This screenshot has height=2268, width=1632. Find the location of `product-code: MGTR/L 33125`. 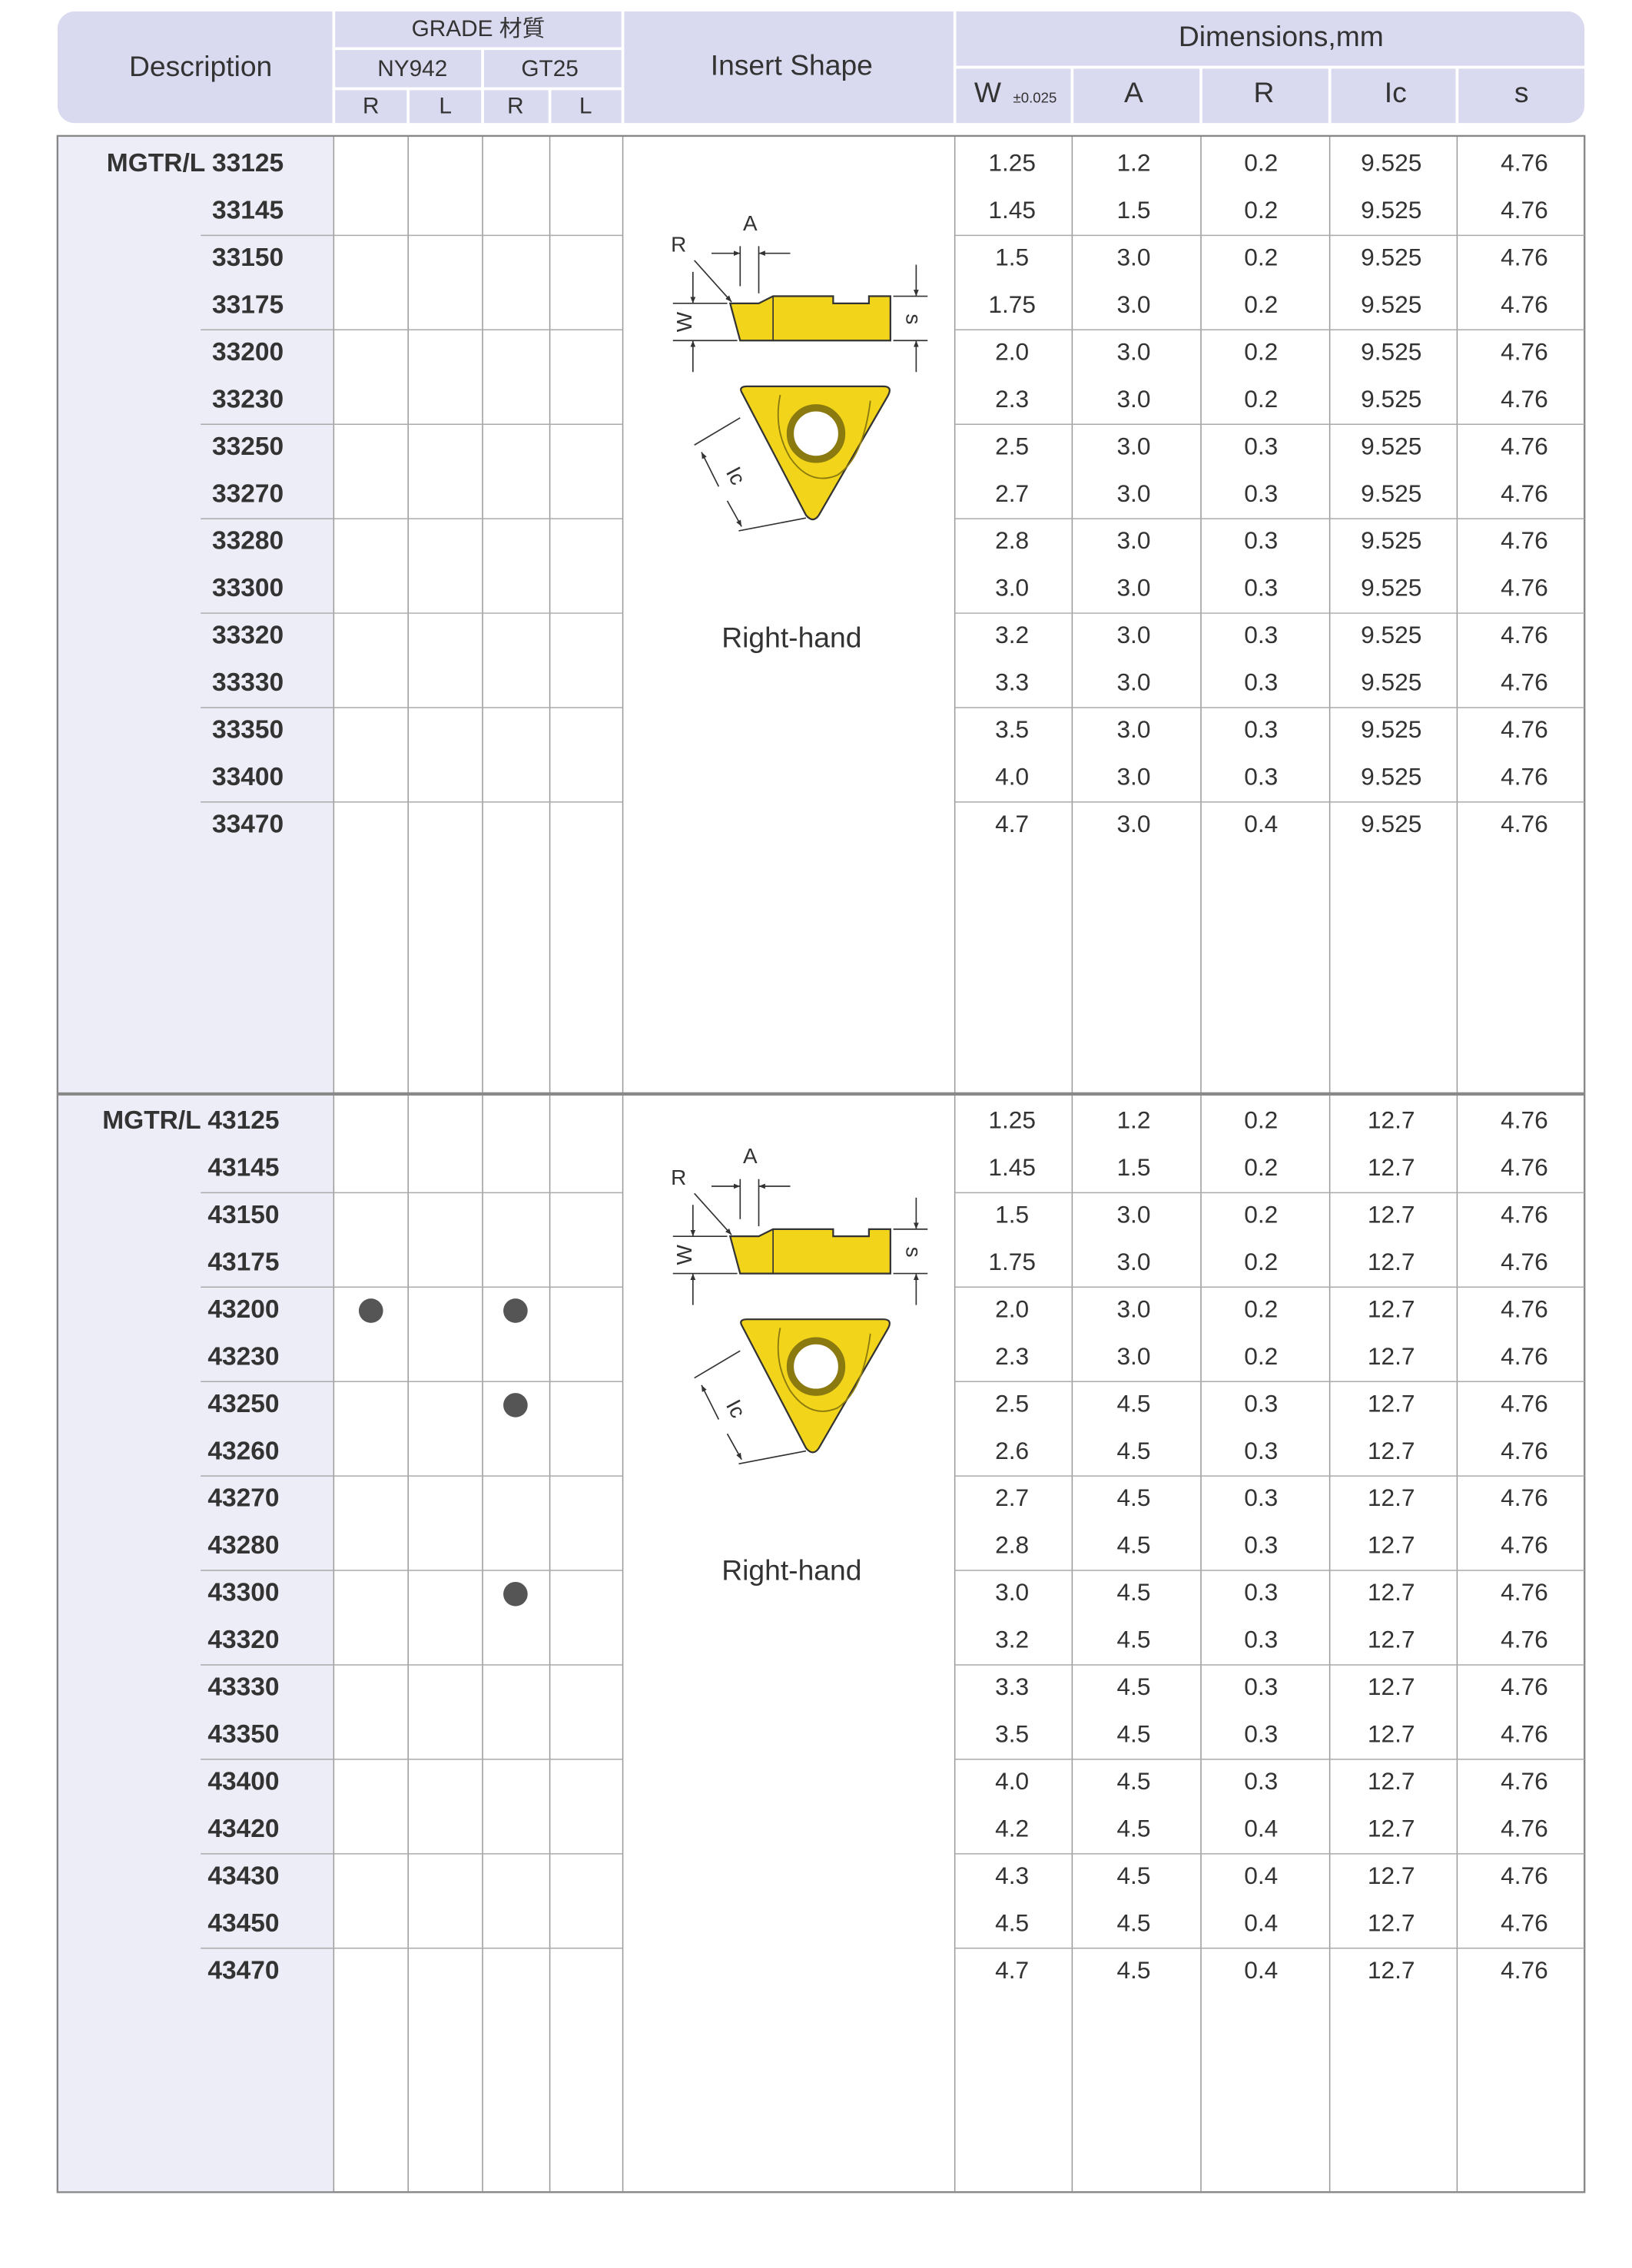

product-code: MGTR/L 33125 is located at coordinates (195, 163).